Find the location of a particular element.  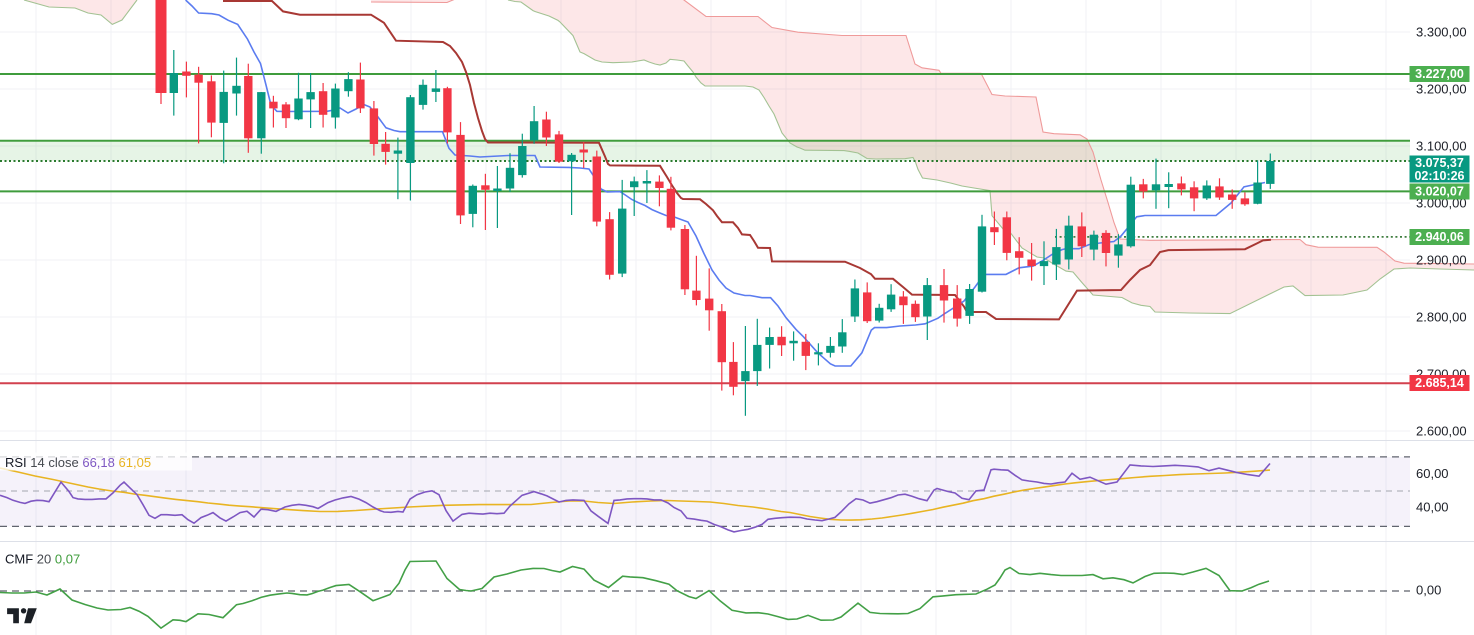

svg-text: 60,00 is located at coordinates (1432, 473).